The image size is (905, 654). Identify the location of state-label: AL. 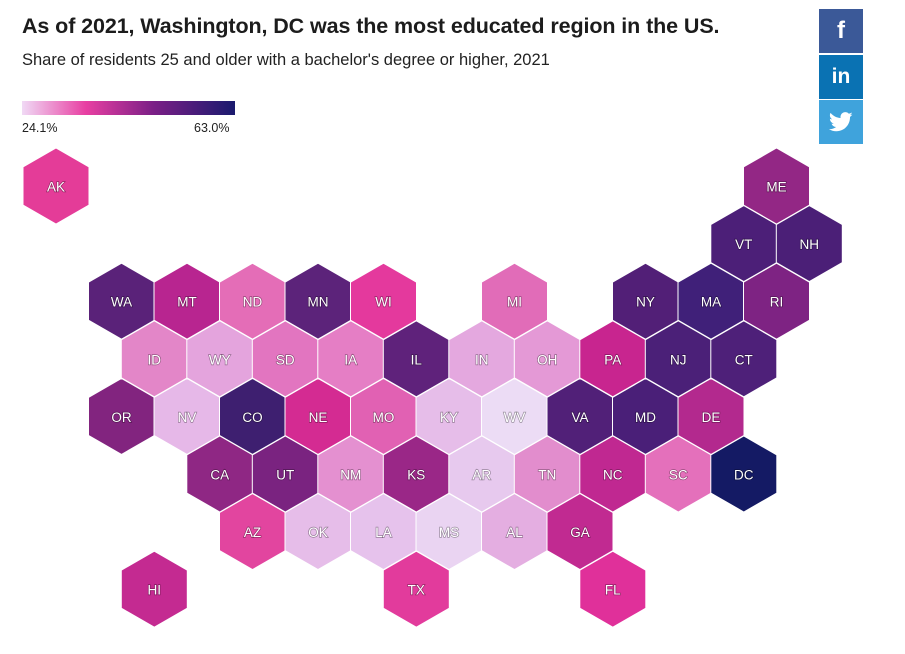
(514, 532).